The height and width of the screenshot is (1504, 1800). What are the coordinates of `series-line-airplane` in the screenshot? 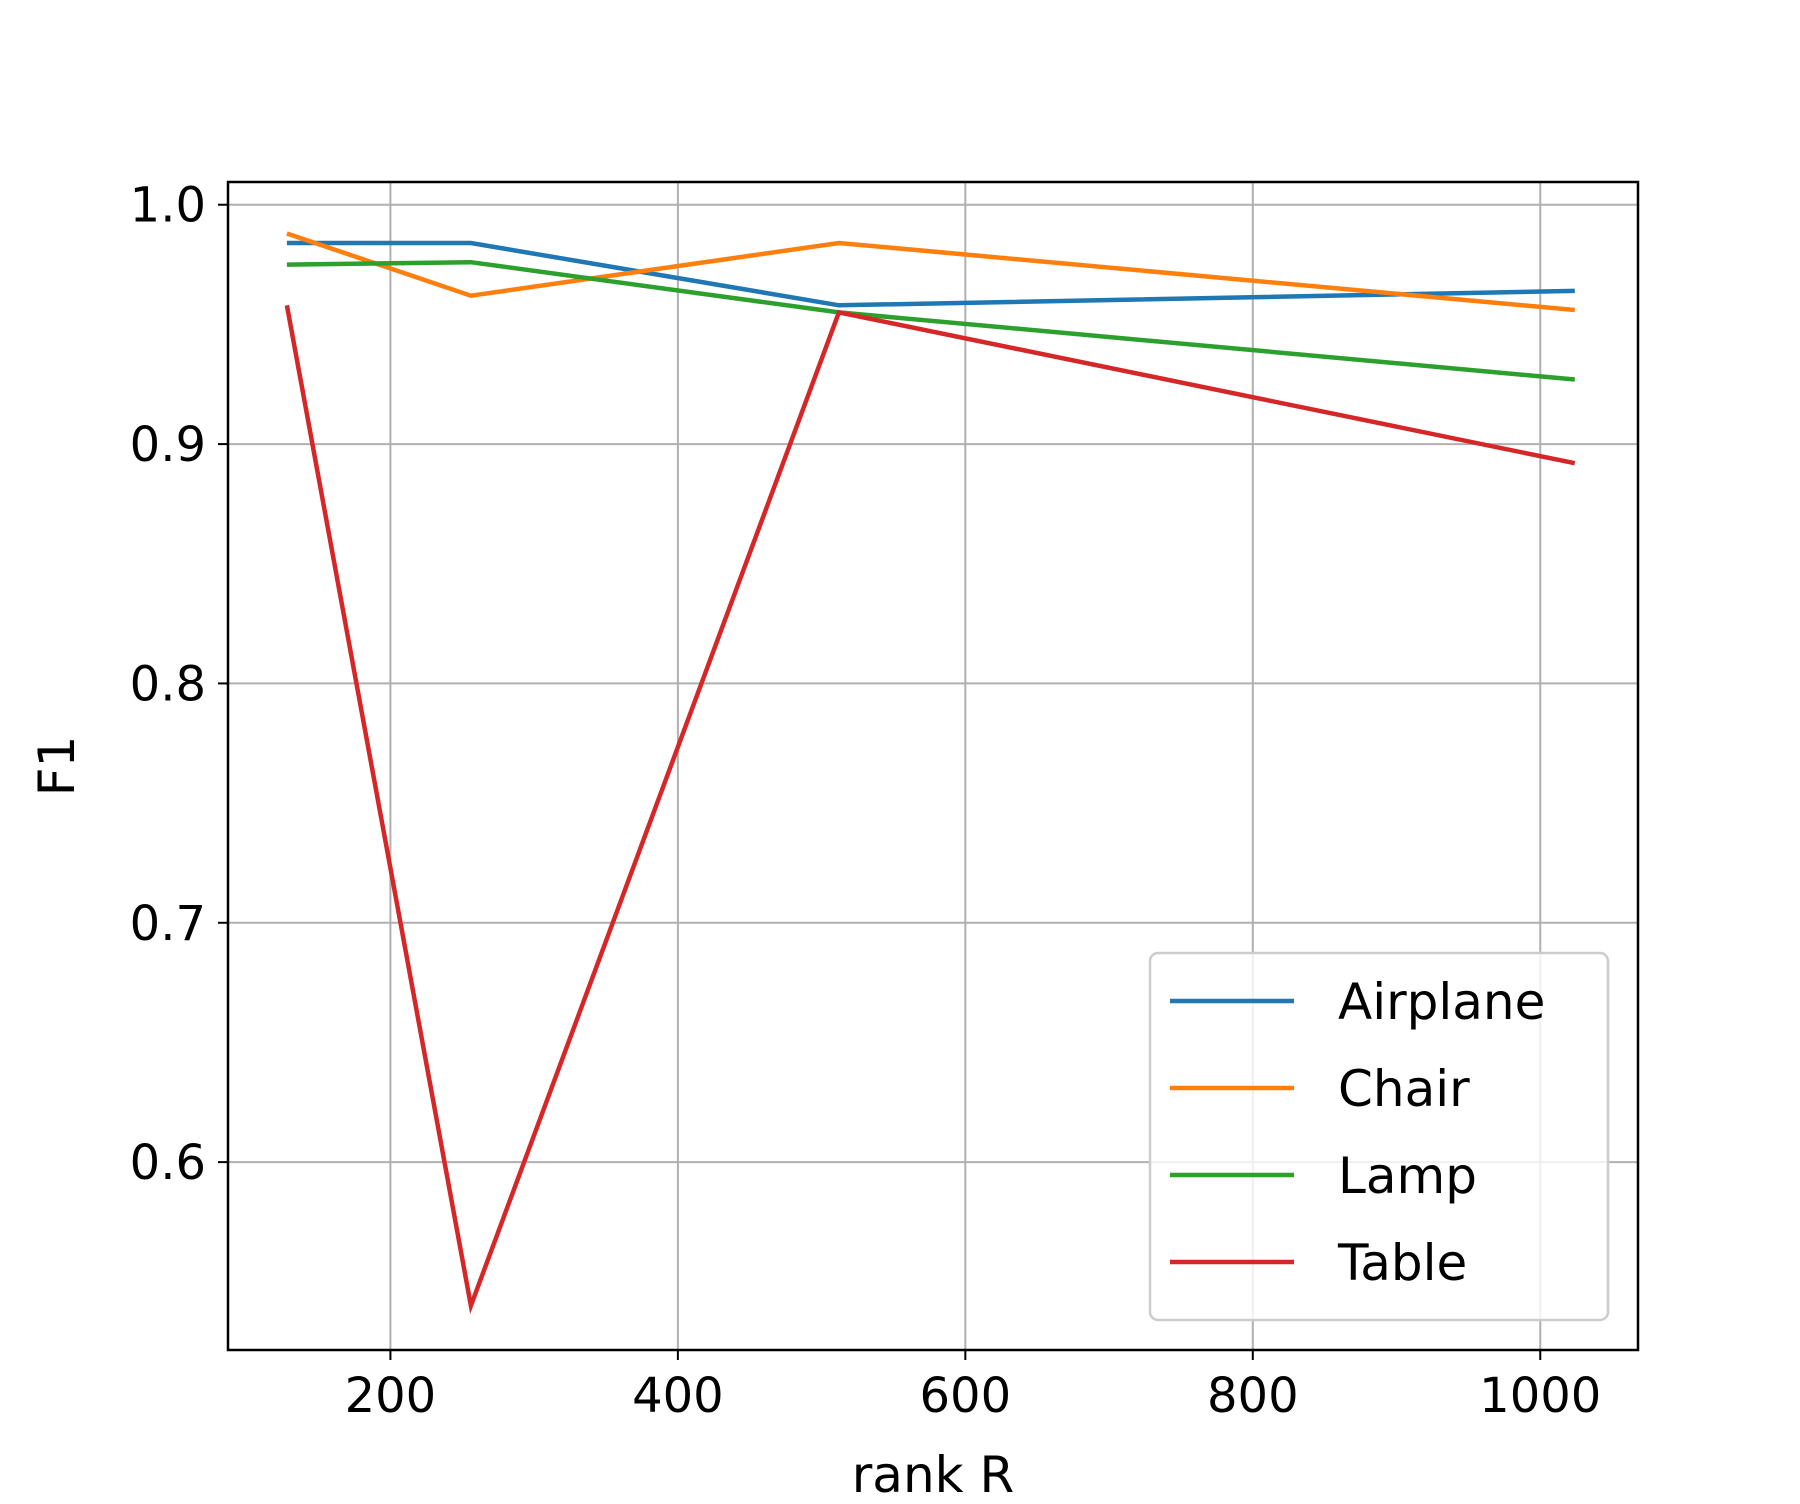 It's located at (930, 274).